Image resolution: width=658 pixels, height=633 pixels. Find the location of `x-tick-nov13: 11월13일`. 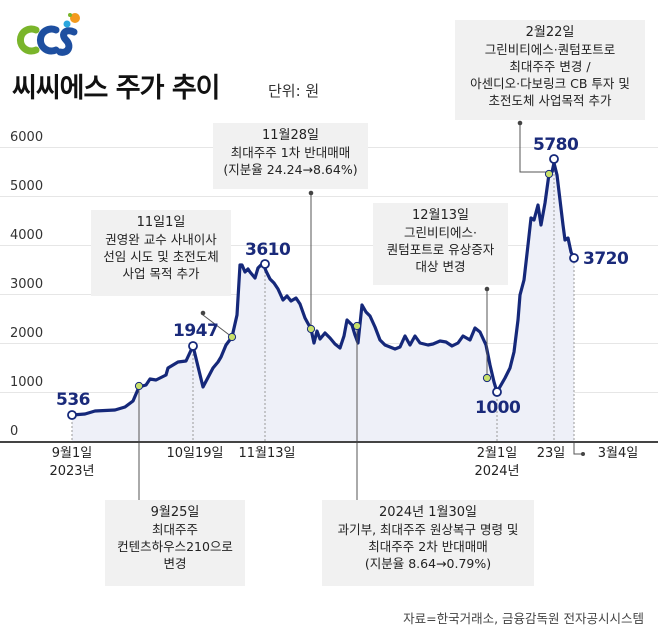

x-tick-nov13: 11월13일 is located at coordinates (267, 454).